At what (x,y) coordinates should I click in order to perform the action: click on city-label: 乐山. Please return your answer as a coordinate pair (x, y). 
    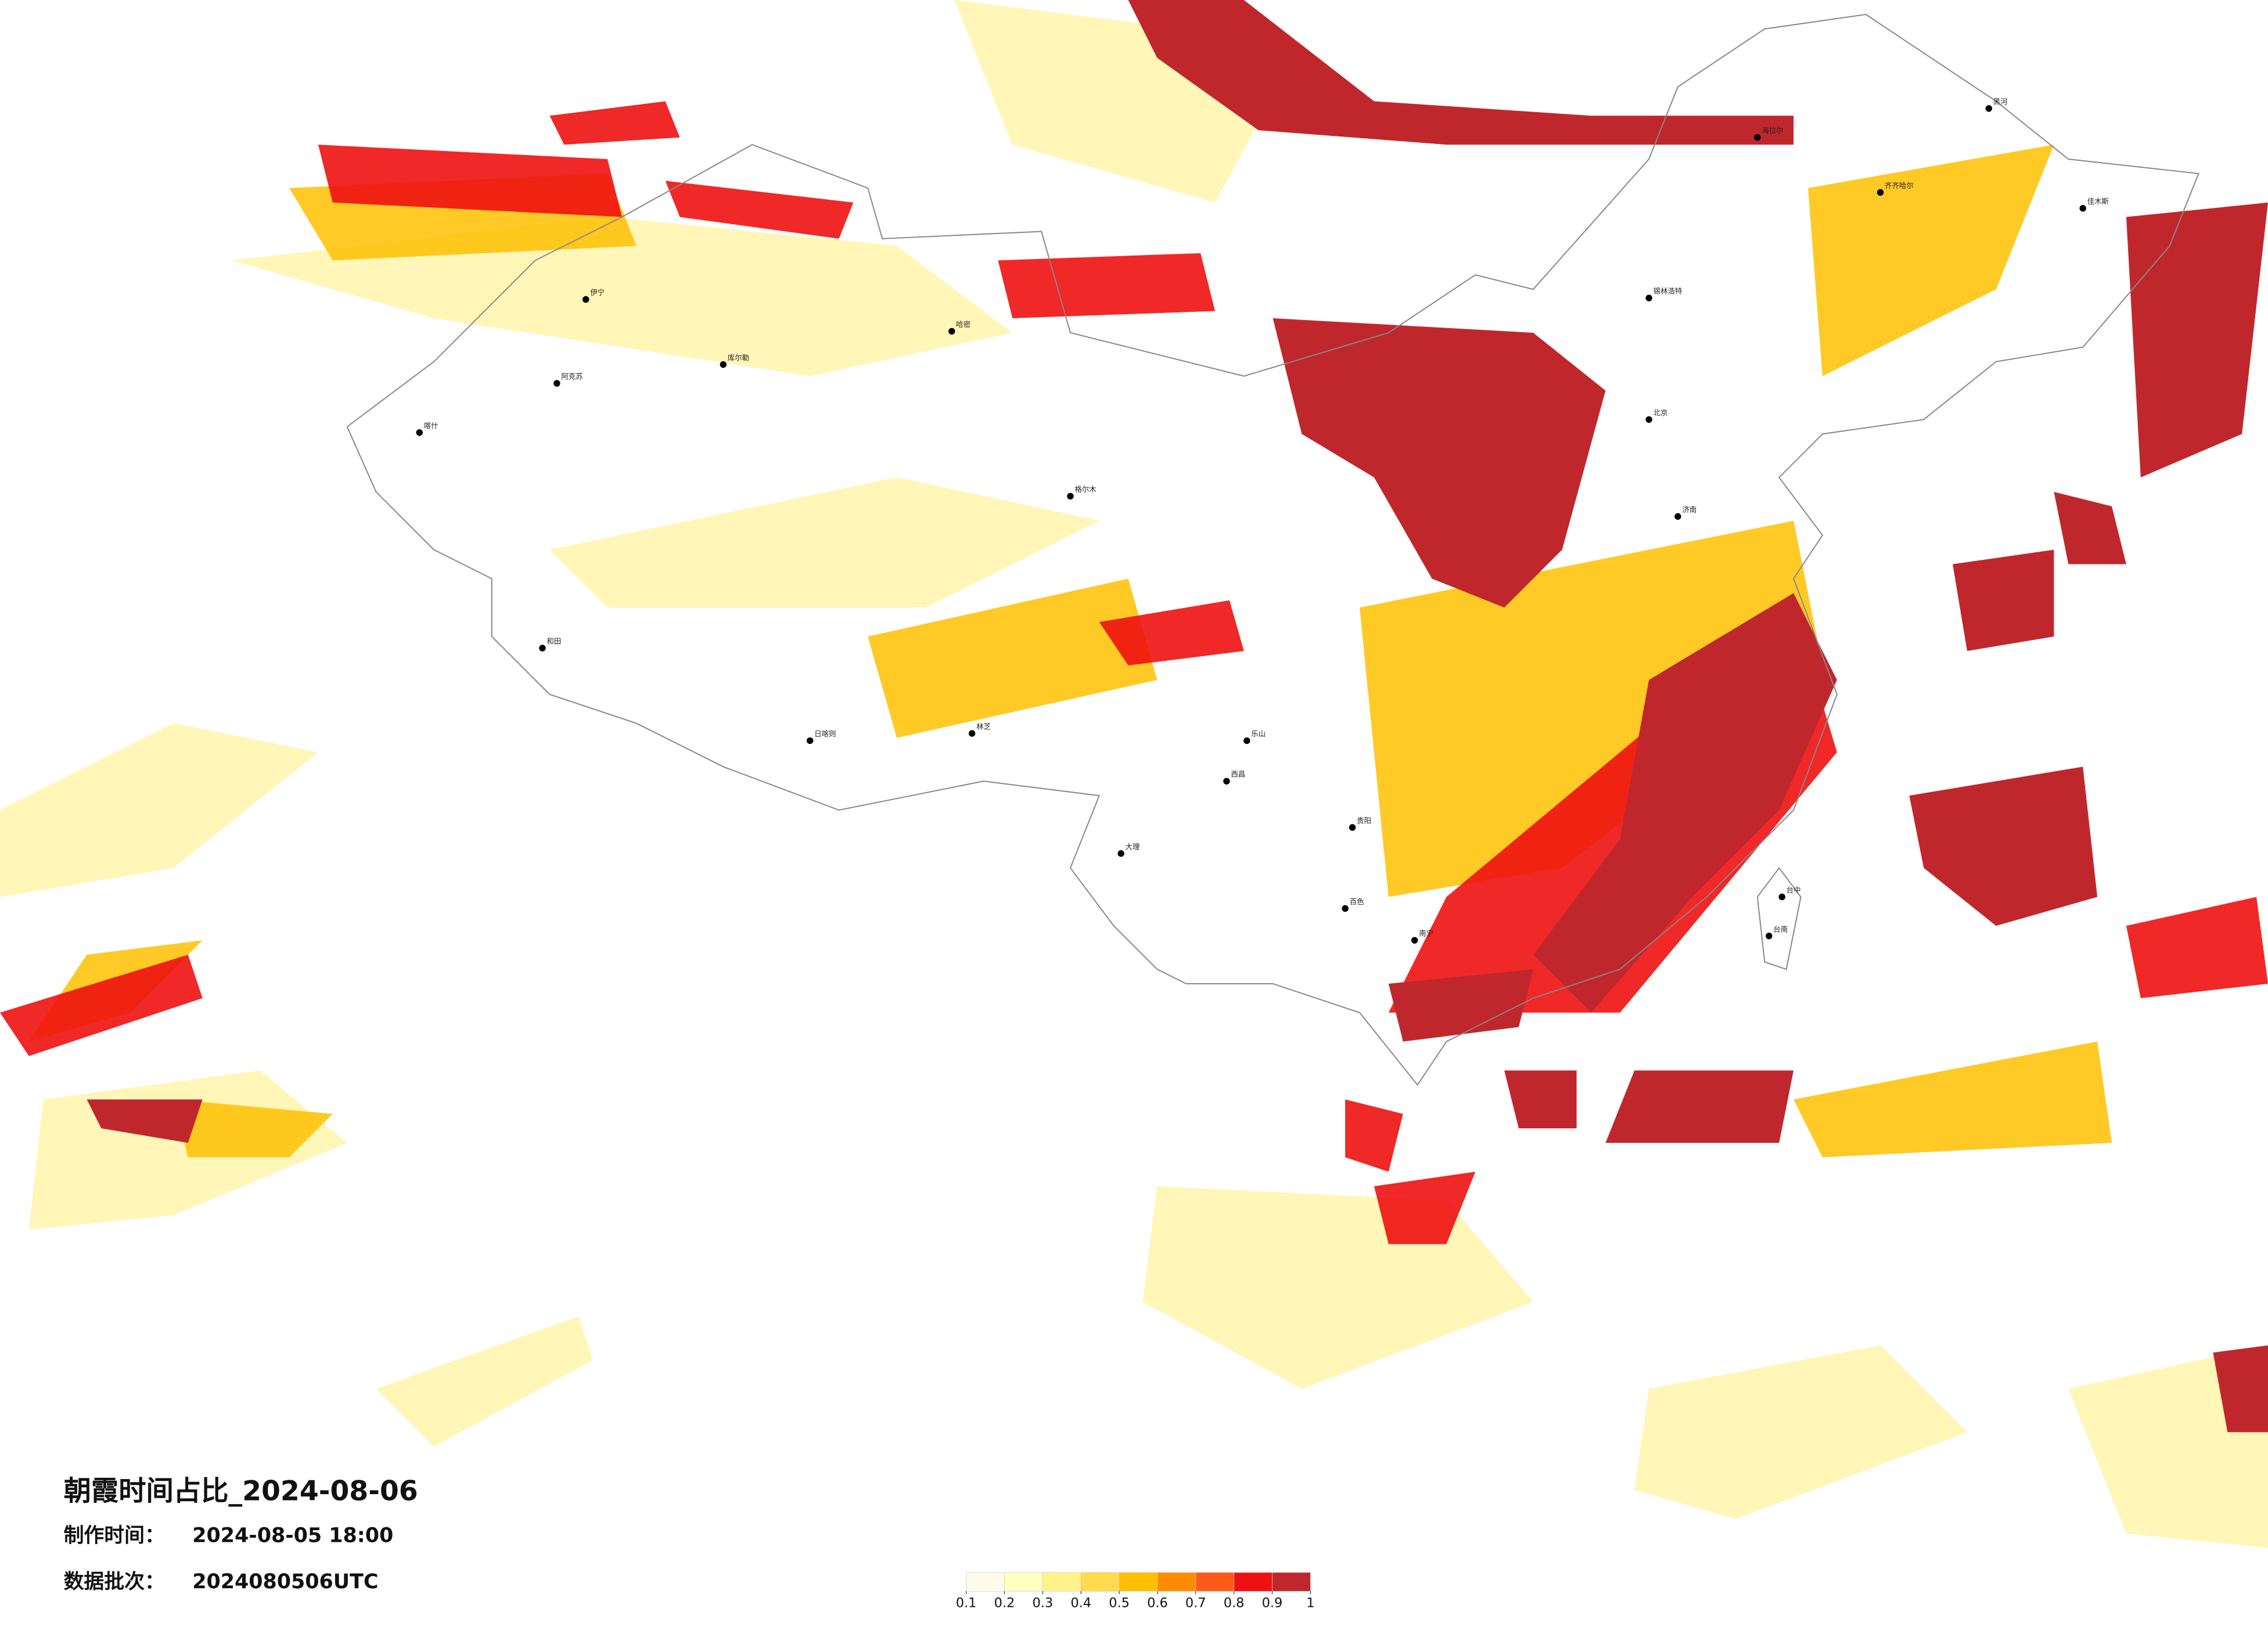
    Looking at the image, I should click on (1258, 733).